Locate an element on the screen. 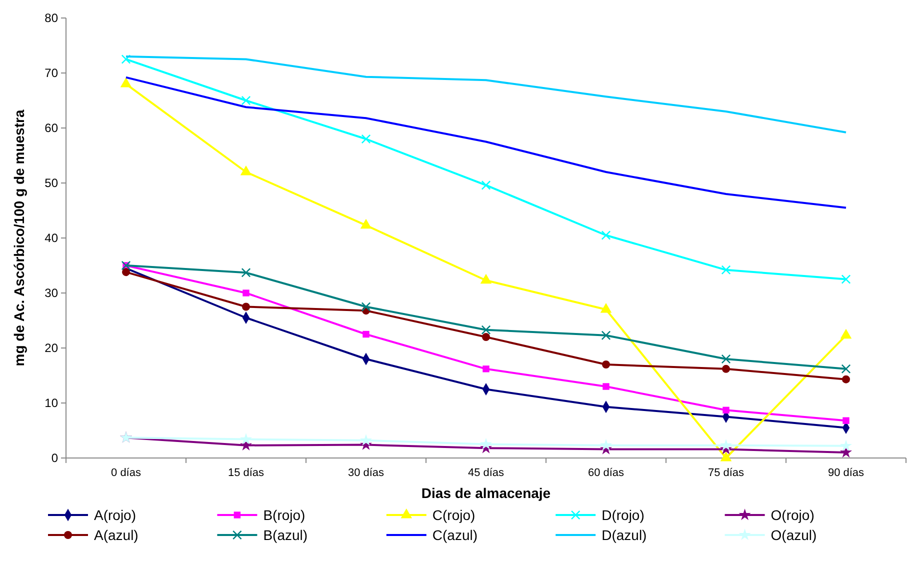 Image resolution: width=922 pixels, height=561 pixels. y-tick-label: 40 is located at coordinates (51, 238).